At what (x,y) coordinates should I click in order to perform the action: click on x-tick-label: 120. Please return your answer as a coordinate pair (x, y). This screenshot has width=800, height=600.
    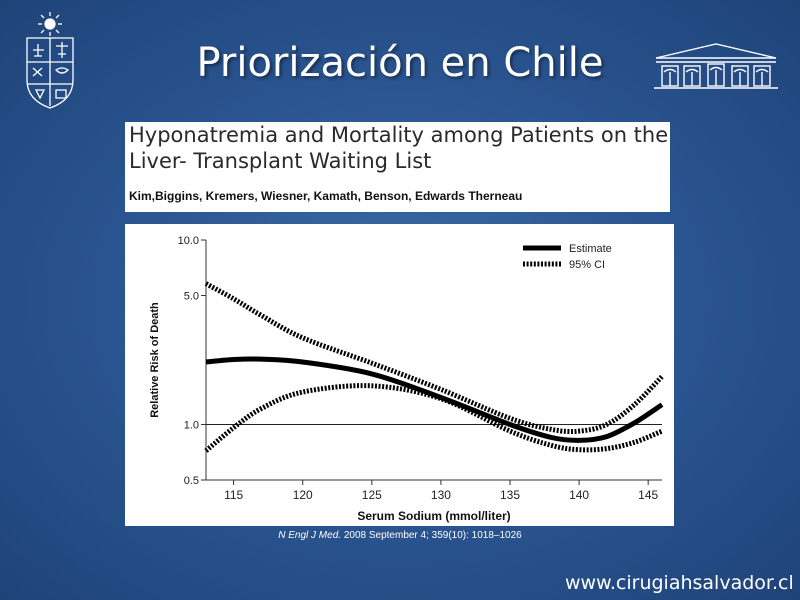
    Looking at the image, I should click on (303, 495).